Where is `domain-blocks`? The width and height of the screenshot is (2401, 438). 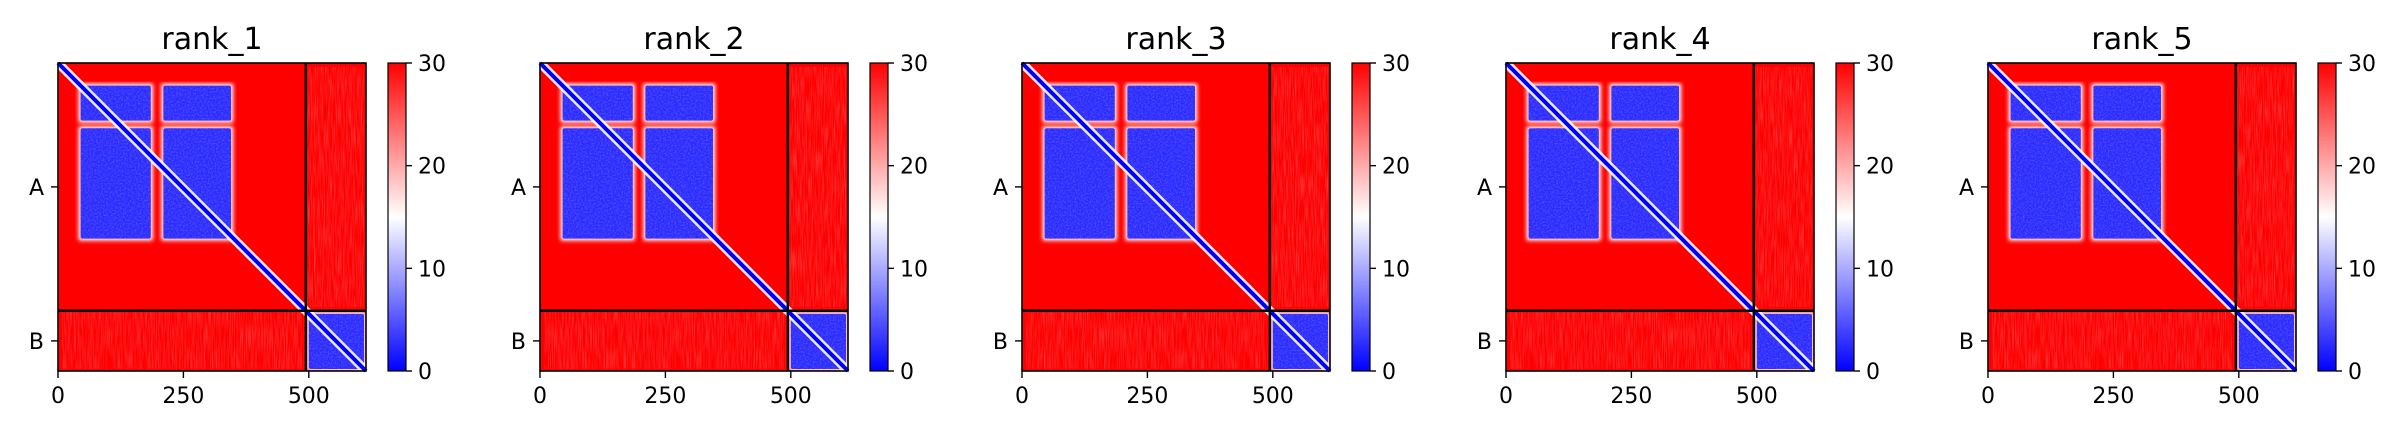 domain-blocks is located at coordinates (704, 227).